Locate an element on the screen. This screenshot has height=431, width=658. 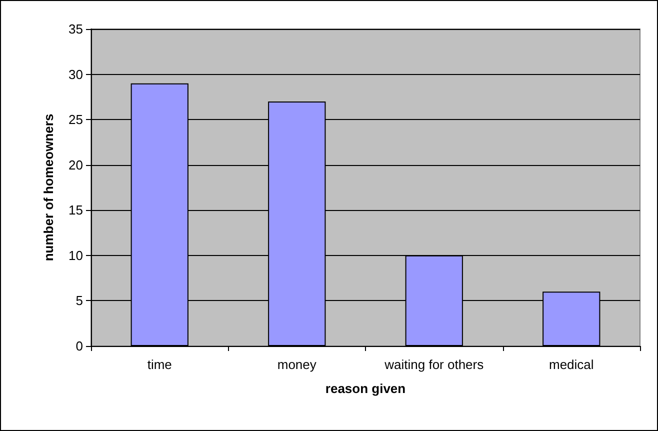
y-tick-label: 10 is located at coordinates (75, 255).